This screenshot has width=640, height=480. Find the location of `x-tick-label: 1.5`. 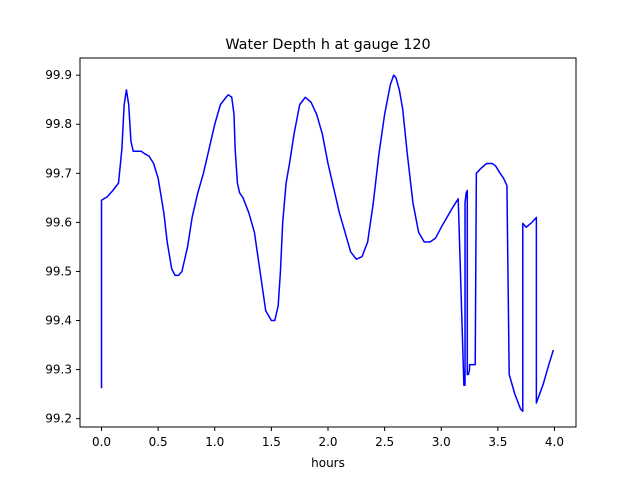

x-tick-label: 1.5 is located at coordinates (271, 442).